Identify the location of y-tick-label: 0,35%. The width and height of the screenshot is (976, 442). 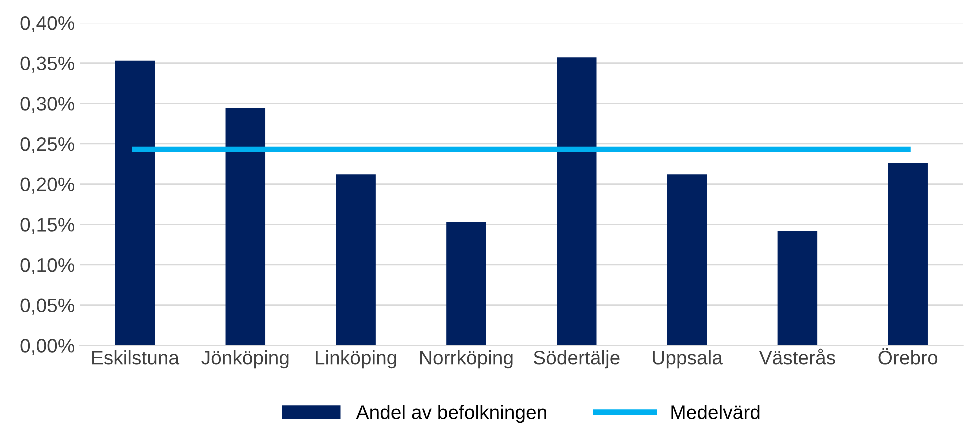
(47, 64).